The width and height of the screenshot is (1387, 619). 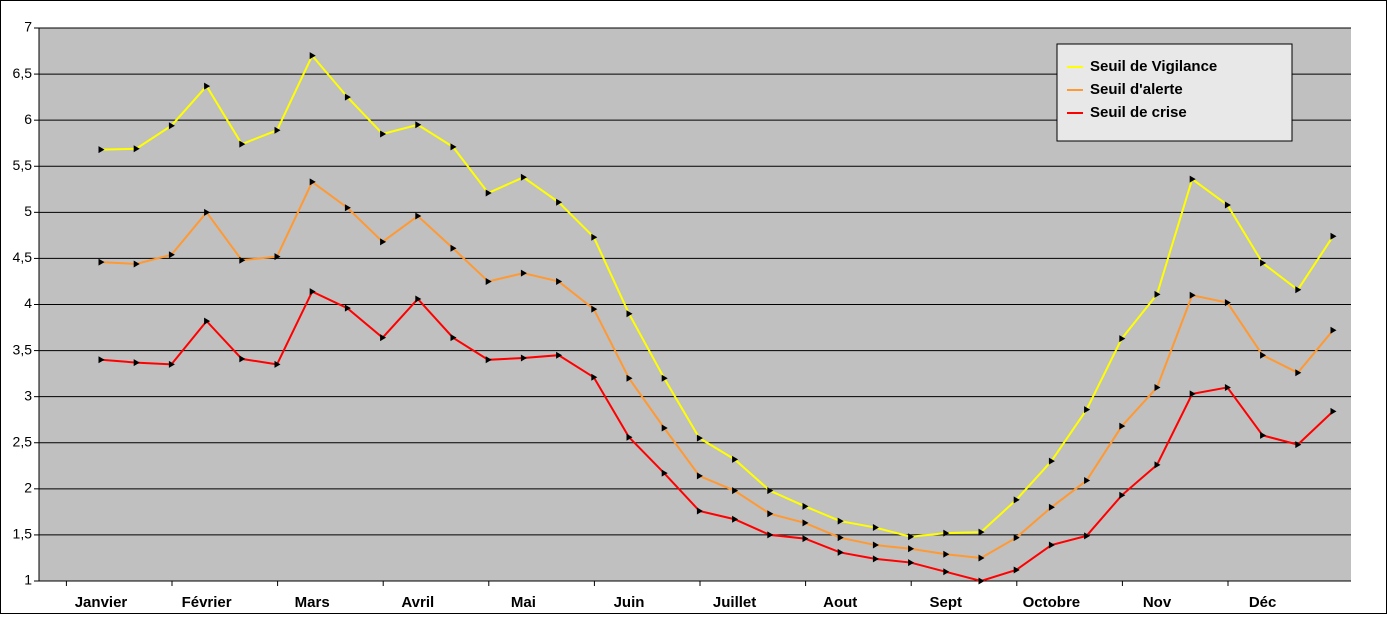 What do you see at coordinates (417, 602) in the screenshot?
I see `x-tick-label: Avril` at bounding box center [417, 602].